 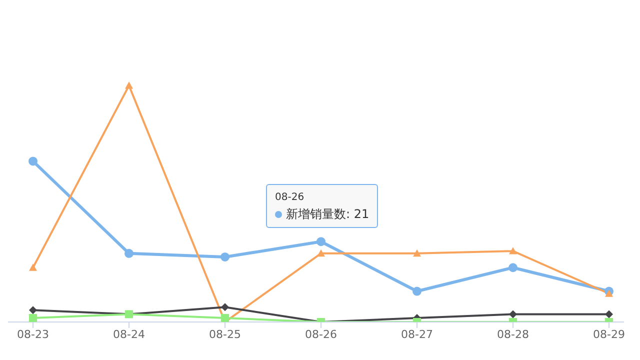 What do you see at coordinates (225, 334) in the screenshot?
I see `x-tick-label: 08-25` at bounding box center [225, 334].